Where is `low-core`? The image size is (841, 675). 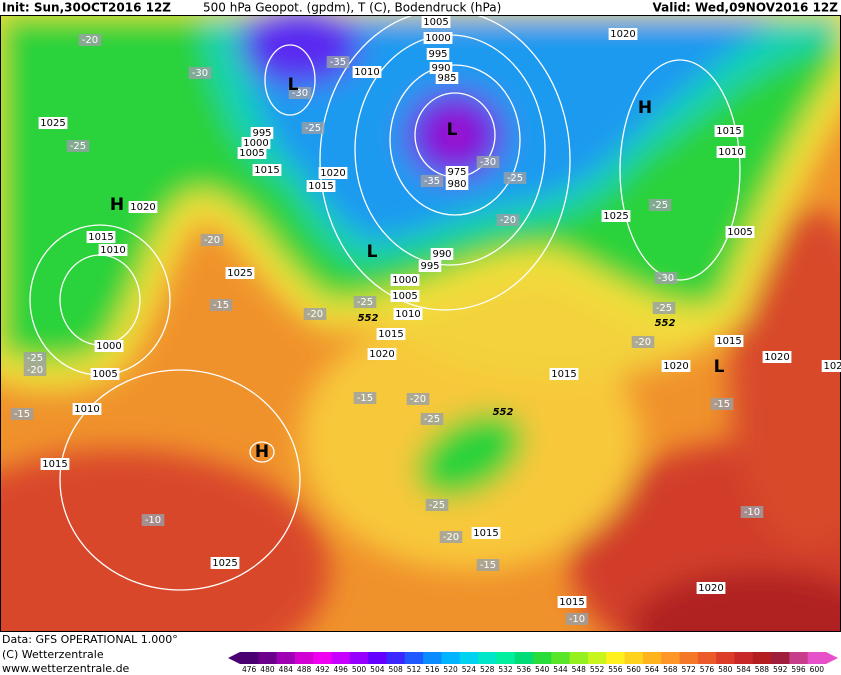
low-core is located at coordinates (300, 50).